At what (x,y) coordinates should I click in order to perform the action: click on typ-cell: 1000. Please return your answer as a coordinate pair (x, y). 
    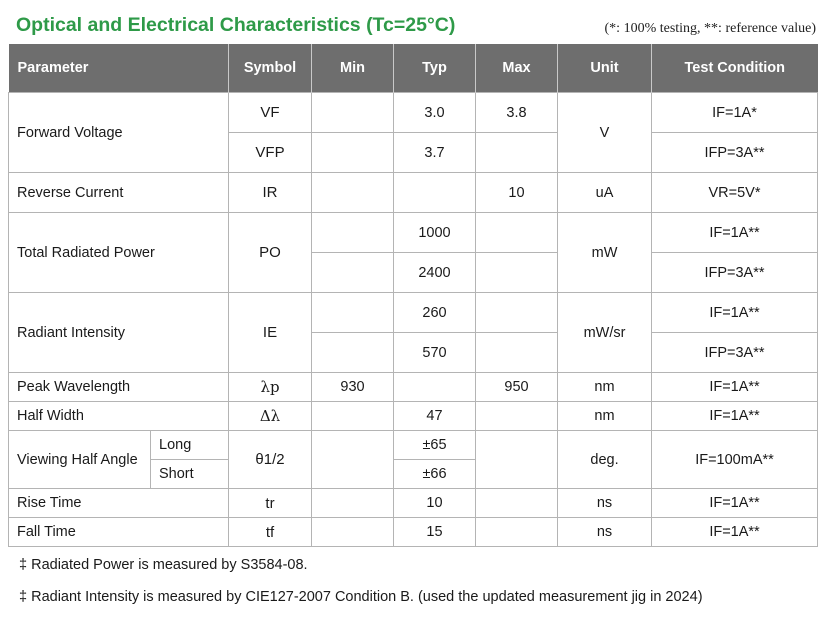
    Looking at the image, I should click on (434, 232).